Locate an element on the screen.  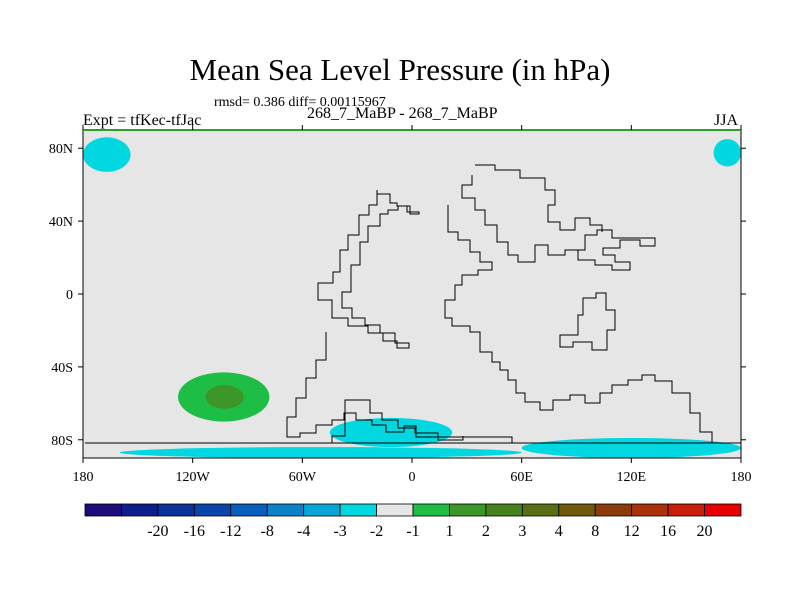
colorbar-label: -12 is located at coordinates (230, 531).